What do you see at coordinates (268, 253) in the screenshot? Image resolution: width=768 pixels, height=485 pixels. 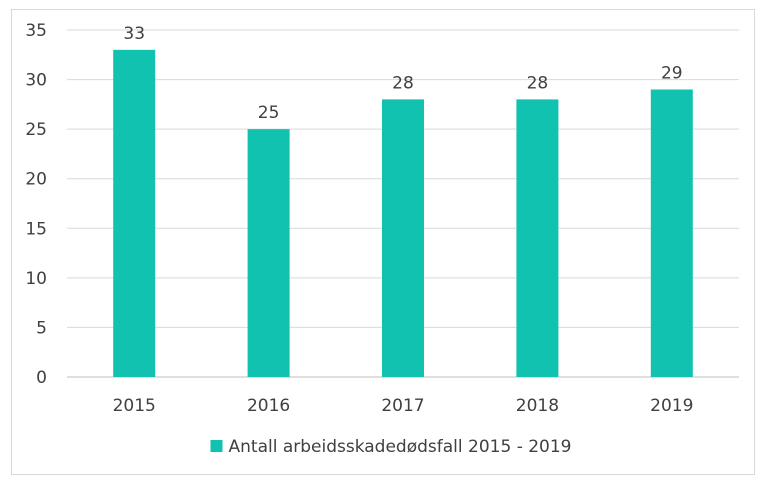 I see `bar-2016` at bounding box center [268, 253].